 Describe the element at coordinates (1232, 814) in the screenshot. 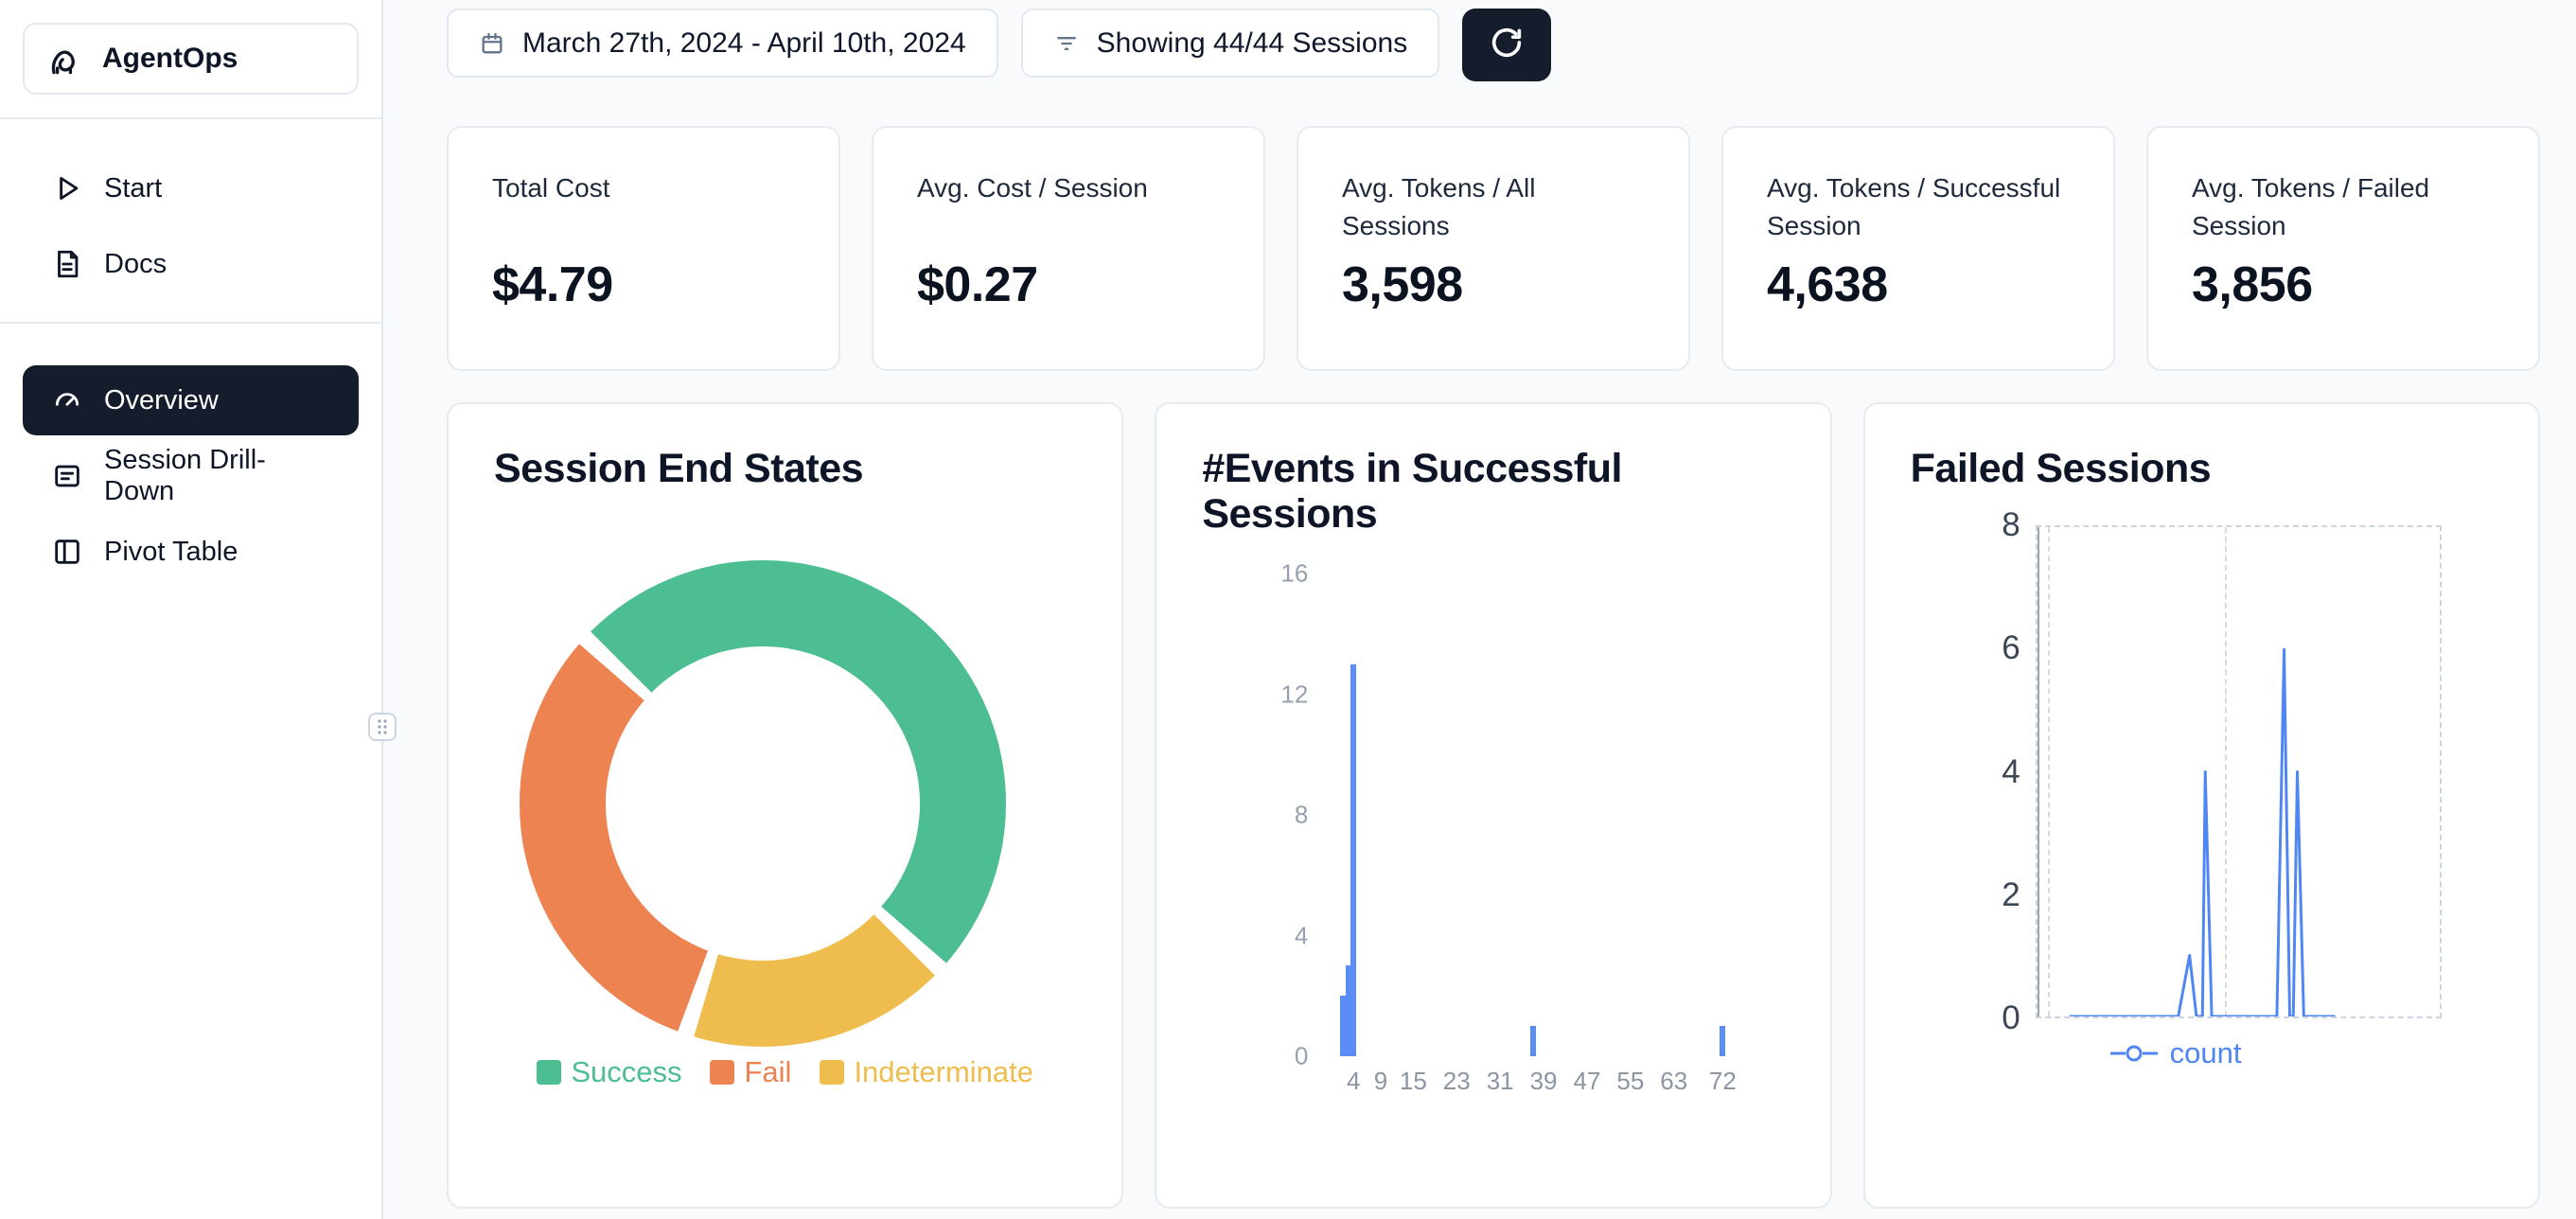

I see `events-histogram-yticks: 16 12 8 4 0` at that location.